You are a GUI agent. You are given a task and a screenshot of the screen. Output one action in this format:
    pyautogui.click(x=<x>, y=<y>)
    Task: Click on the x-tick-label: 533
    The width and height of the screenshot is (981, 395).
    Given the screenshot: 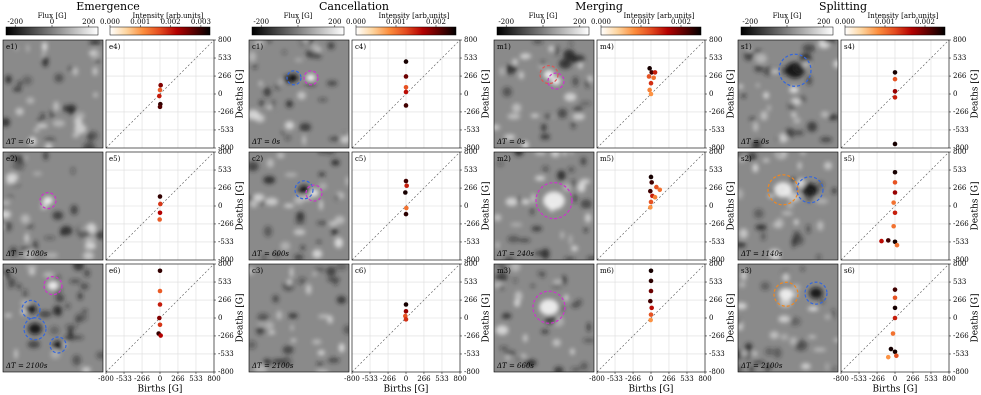 What is the action you would take?
    pyautogui.click(x=930, y=379)
    